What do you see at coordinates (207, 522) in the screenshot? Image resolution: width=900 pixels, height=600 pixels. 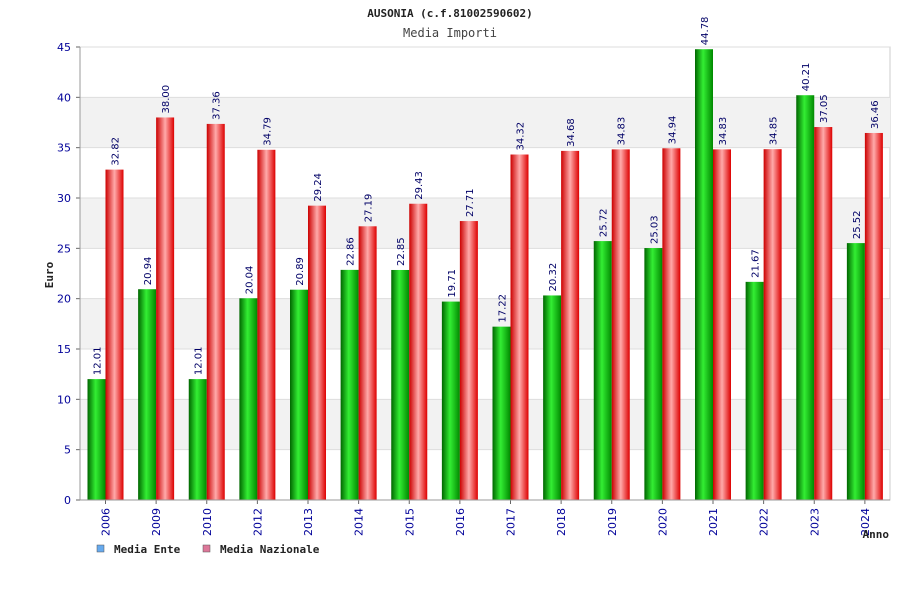 I see `x-tick-label: 2010` at bounding box center [207, 522].